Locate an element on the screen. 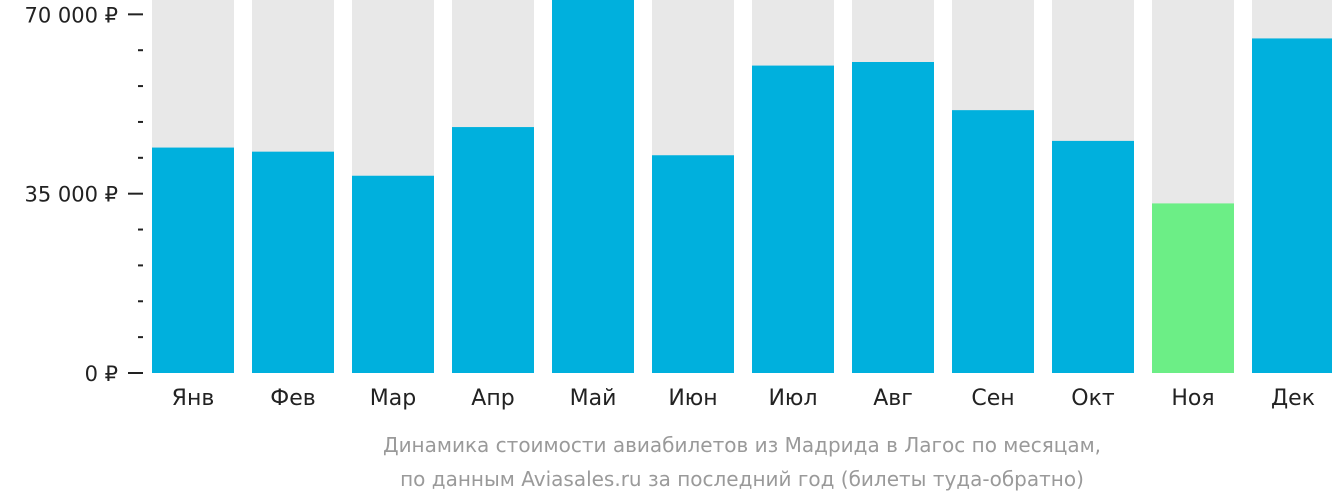  x-tick-label: Авг is located at coordinates (893, 398).